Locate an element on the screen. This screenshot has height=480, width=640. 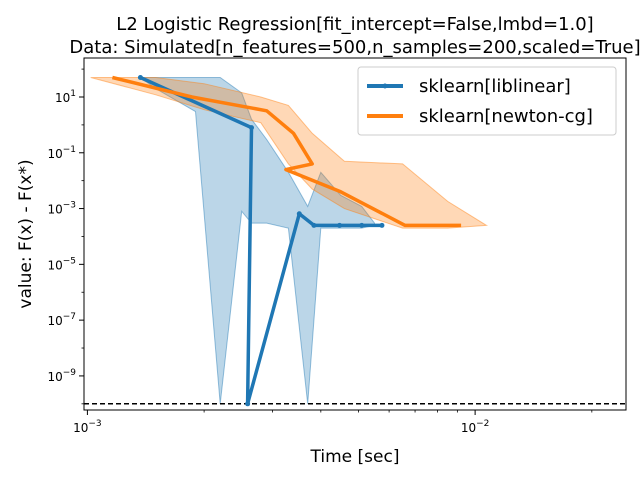
x-tick-label: 10⁻³ is located at coordinates (87, 427).